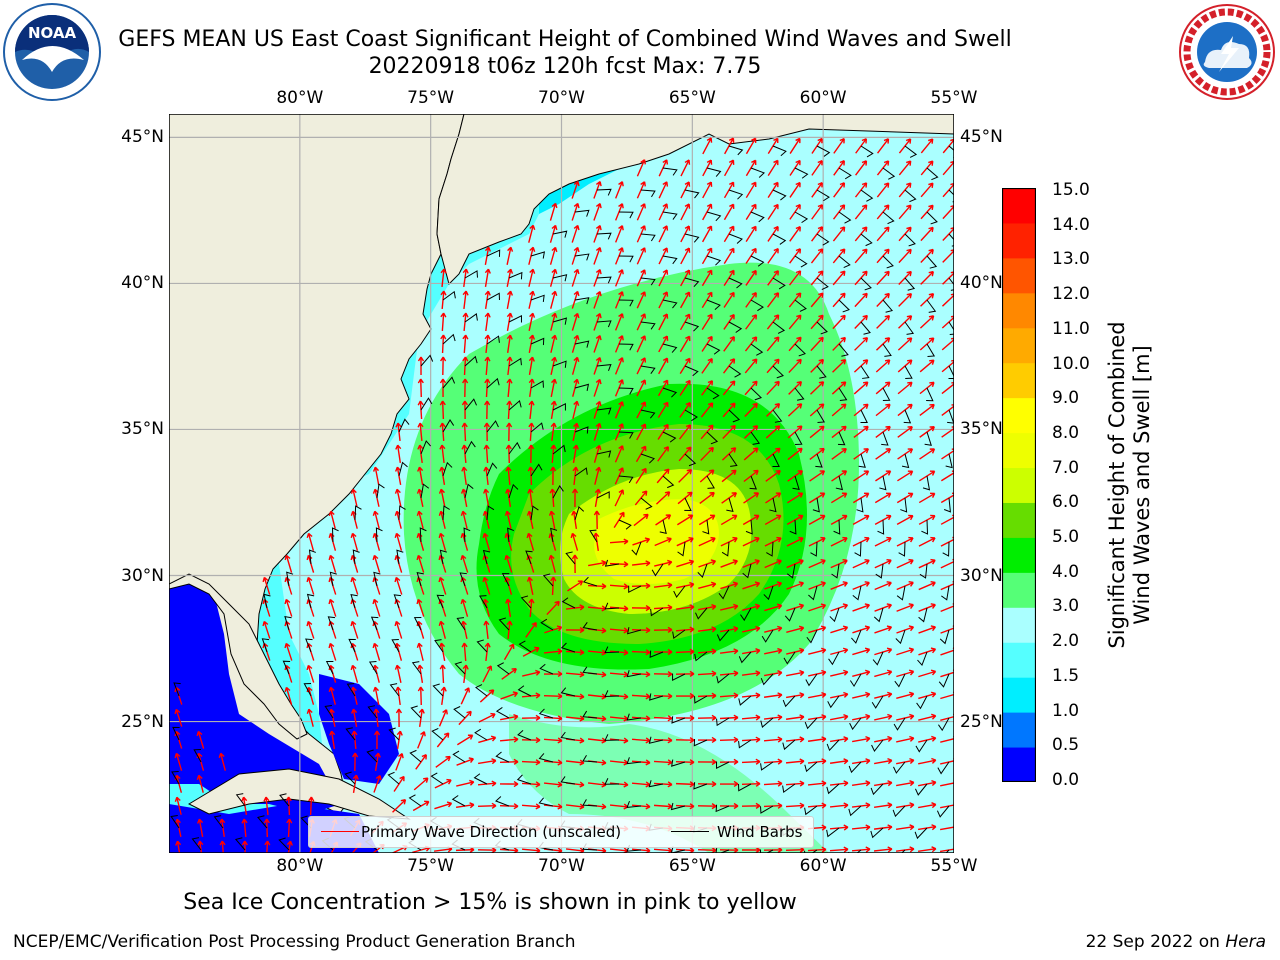 This screenshot has width=1280, height=960. What do you see at coordinates (1066, 537) in the screenshot?
I see `colorbar-tick-label: 5.0` at bounding box center [1066, 537].